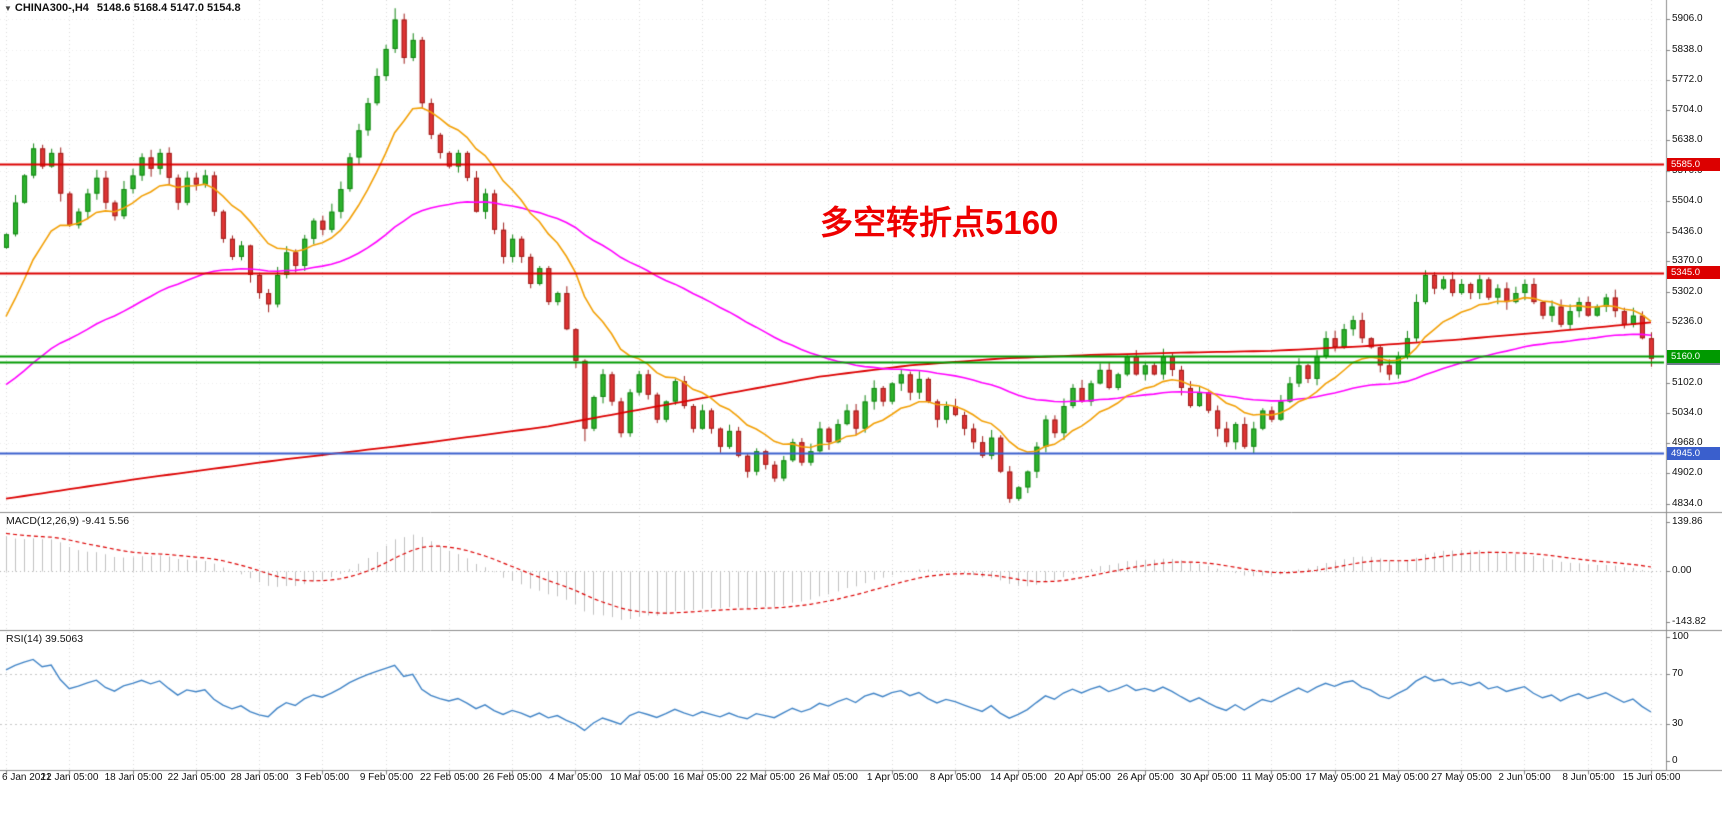 The width and height of the screenshot is (1722, 837). I want to click on price-tick-label: 5370.0, so click(1687, 261).